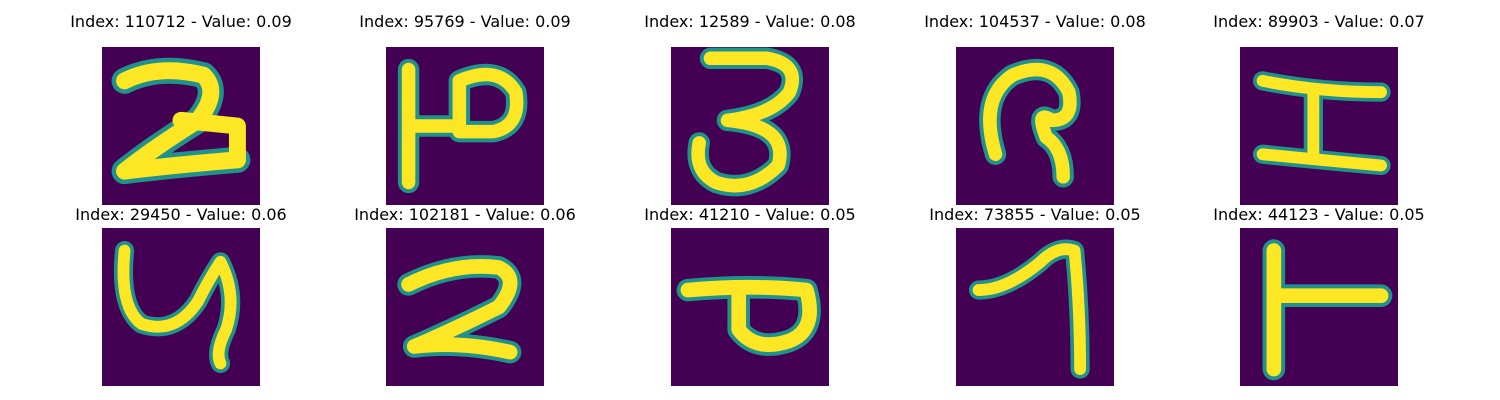  I want to click on panel-title: Index: 104537 - Value: 0.08, so click(1035, 21).